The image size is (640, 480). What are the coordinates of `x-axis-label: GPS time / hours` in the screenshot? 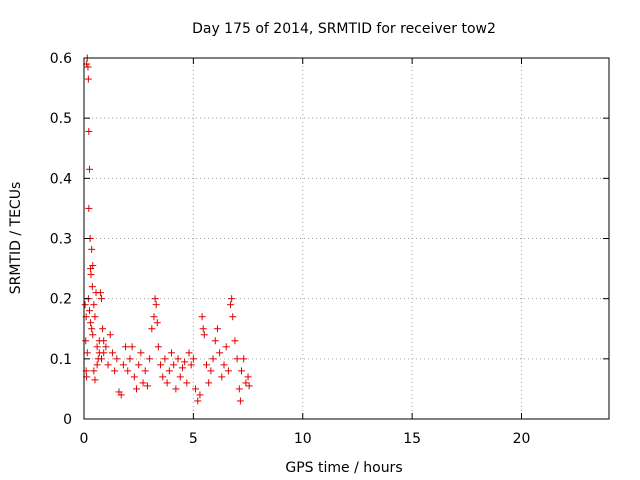 It's located at (343, 468).